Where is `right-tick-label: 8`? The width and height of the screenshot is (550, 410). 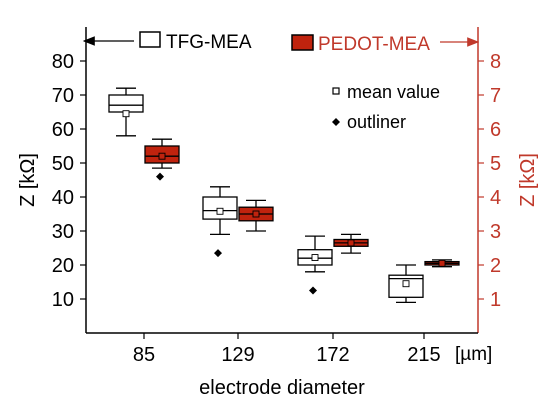 right-tick-label: 8 is located at coordinates (495, 62).